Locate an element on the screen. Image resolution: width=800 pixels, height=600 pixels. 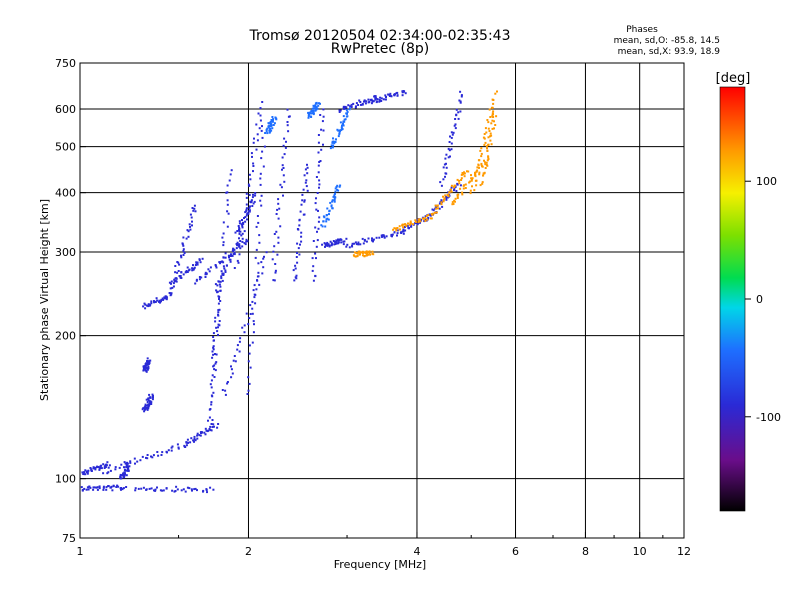
x-tick-label: 8 is located at coordinates (585, 551).